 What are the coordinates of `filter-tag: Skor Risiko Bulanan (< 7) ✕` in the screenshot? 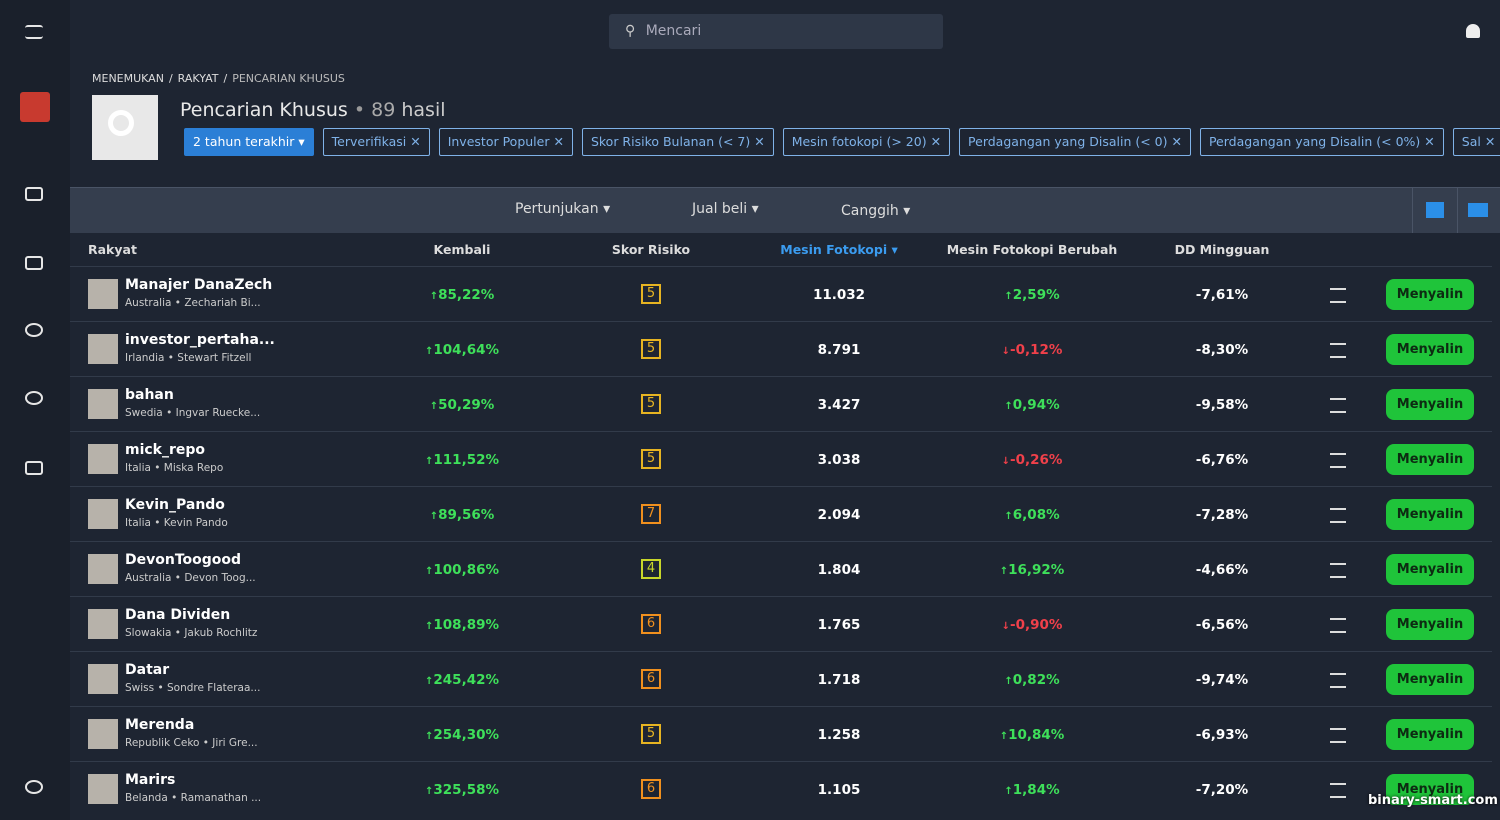 It's located at (677, 142).